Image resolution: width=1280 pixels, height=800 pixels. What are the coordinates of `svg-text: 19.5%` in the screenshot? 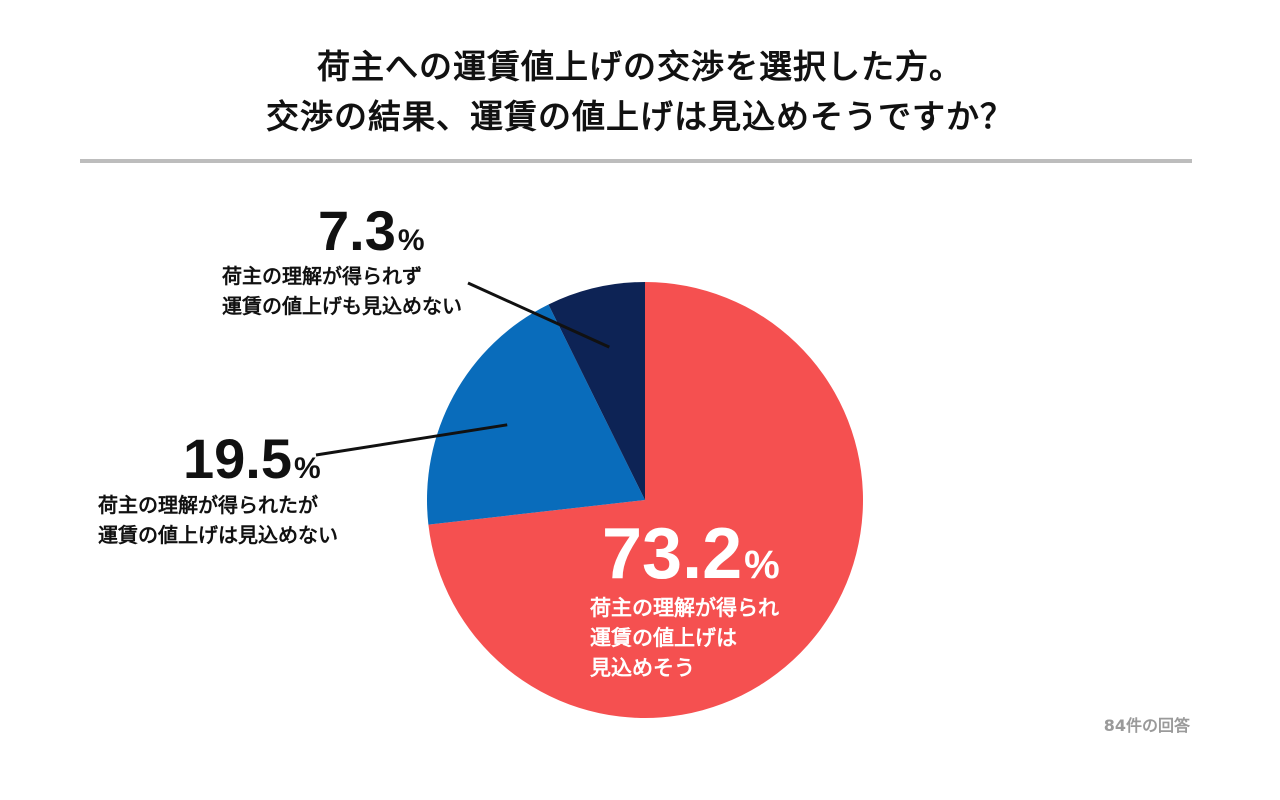 It's located at (252, 458).